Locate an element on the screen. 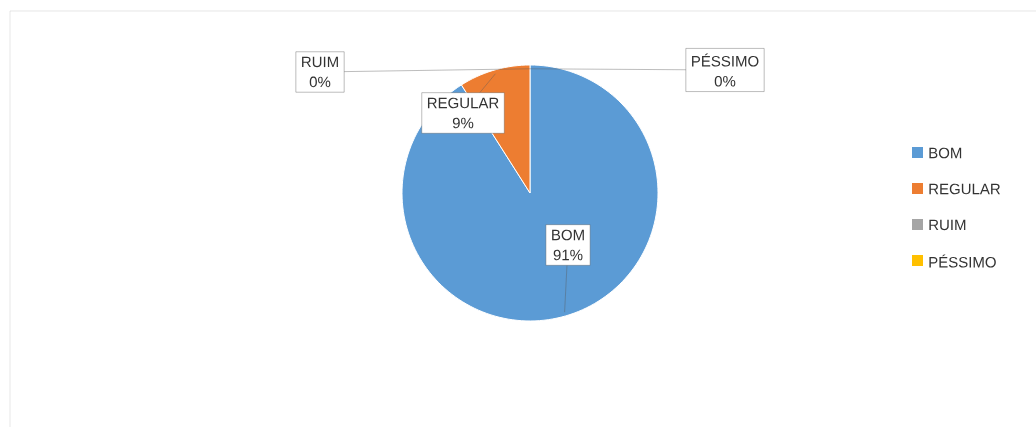  slice-label: BOM is located at coordinates (568, 235).